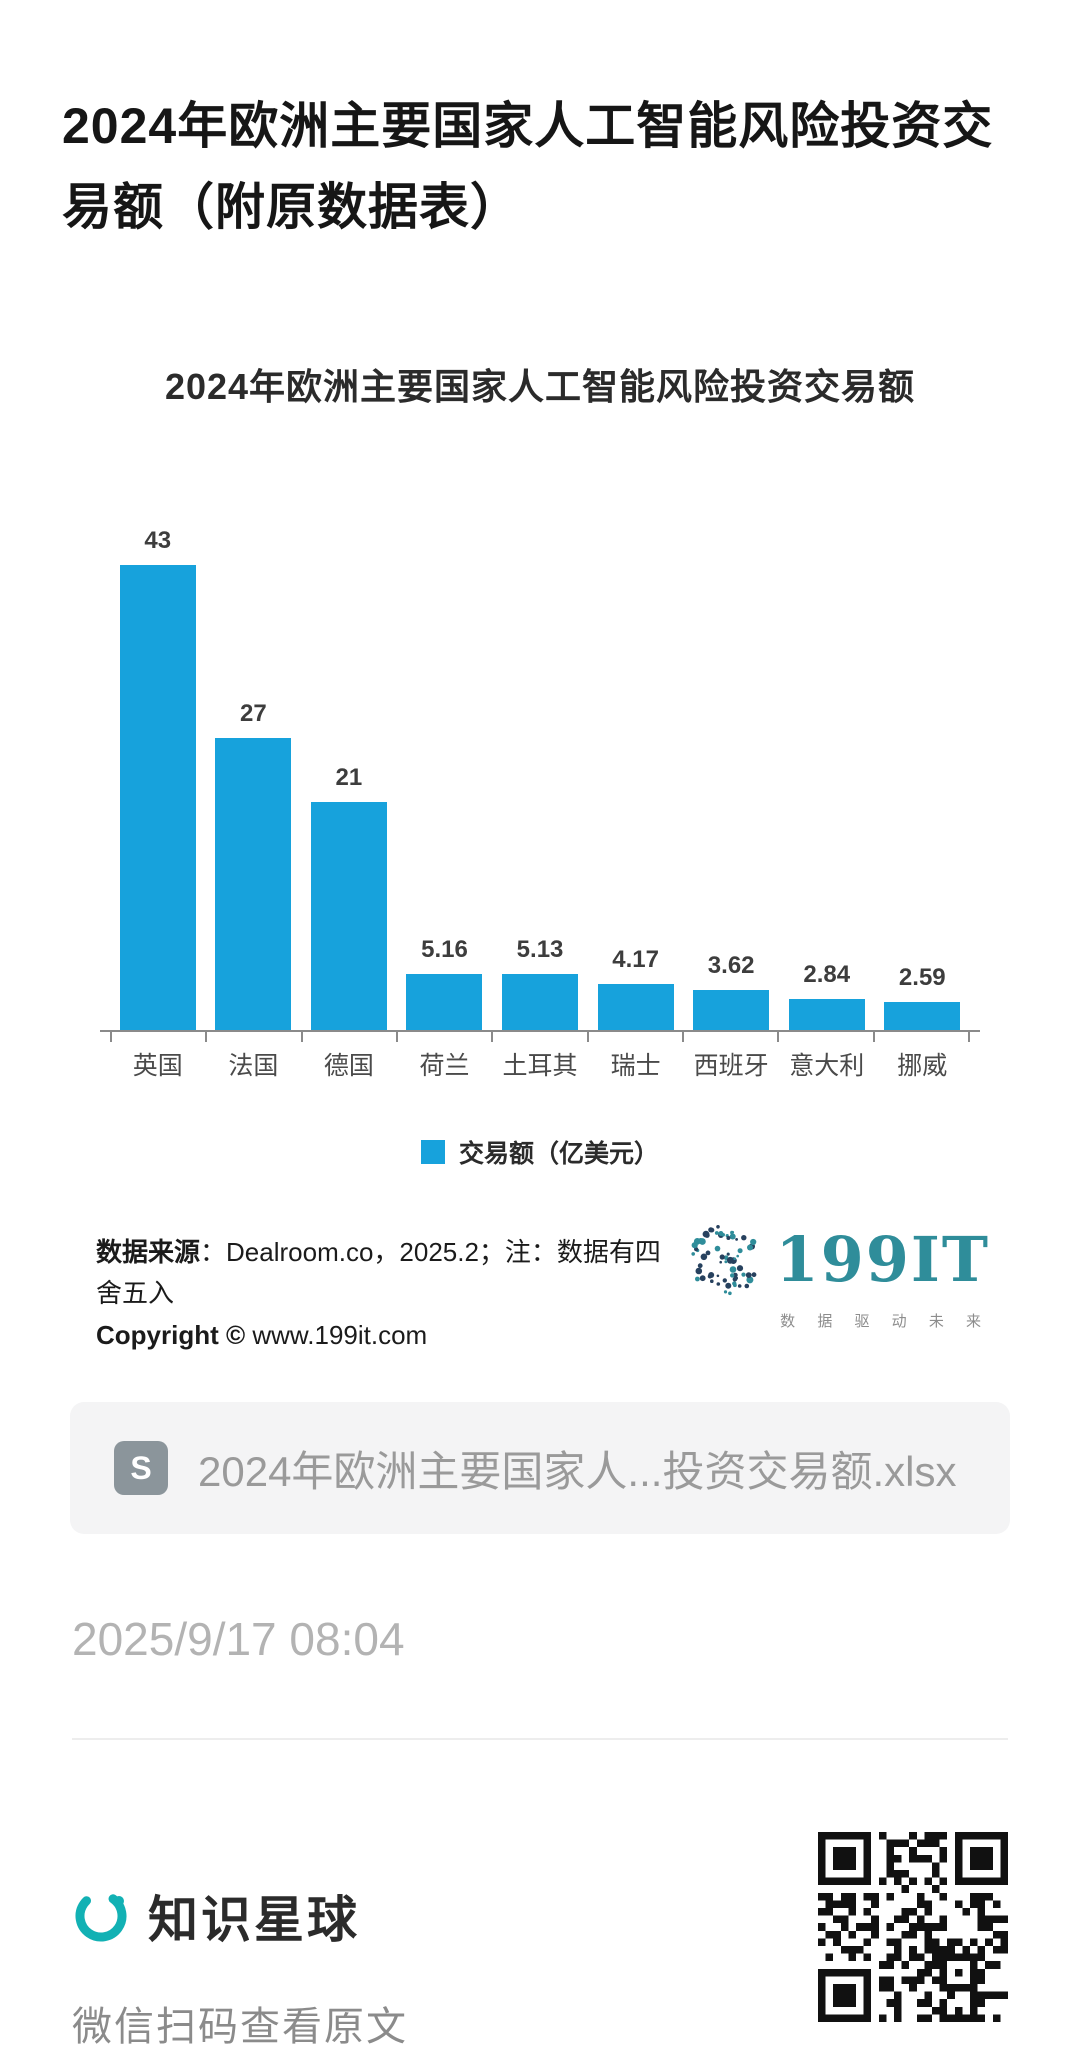 The width and height of the screenshot is (1080, 2052). Describe the element at coordinates (885, 1321) in the screenshot. I see `199it-tagline: 数 据 驱 动 未 来` at that location.